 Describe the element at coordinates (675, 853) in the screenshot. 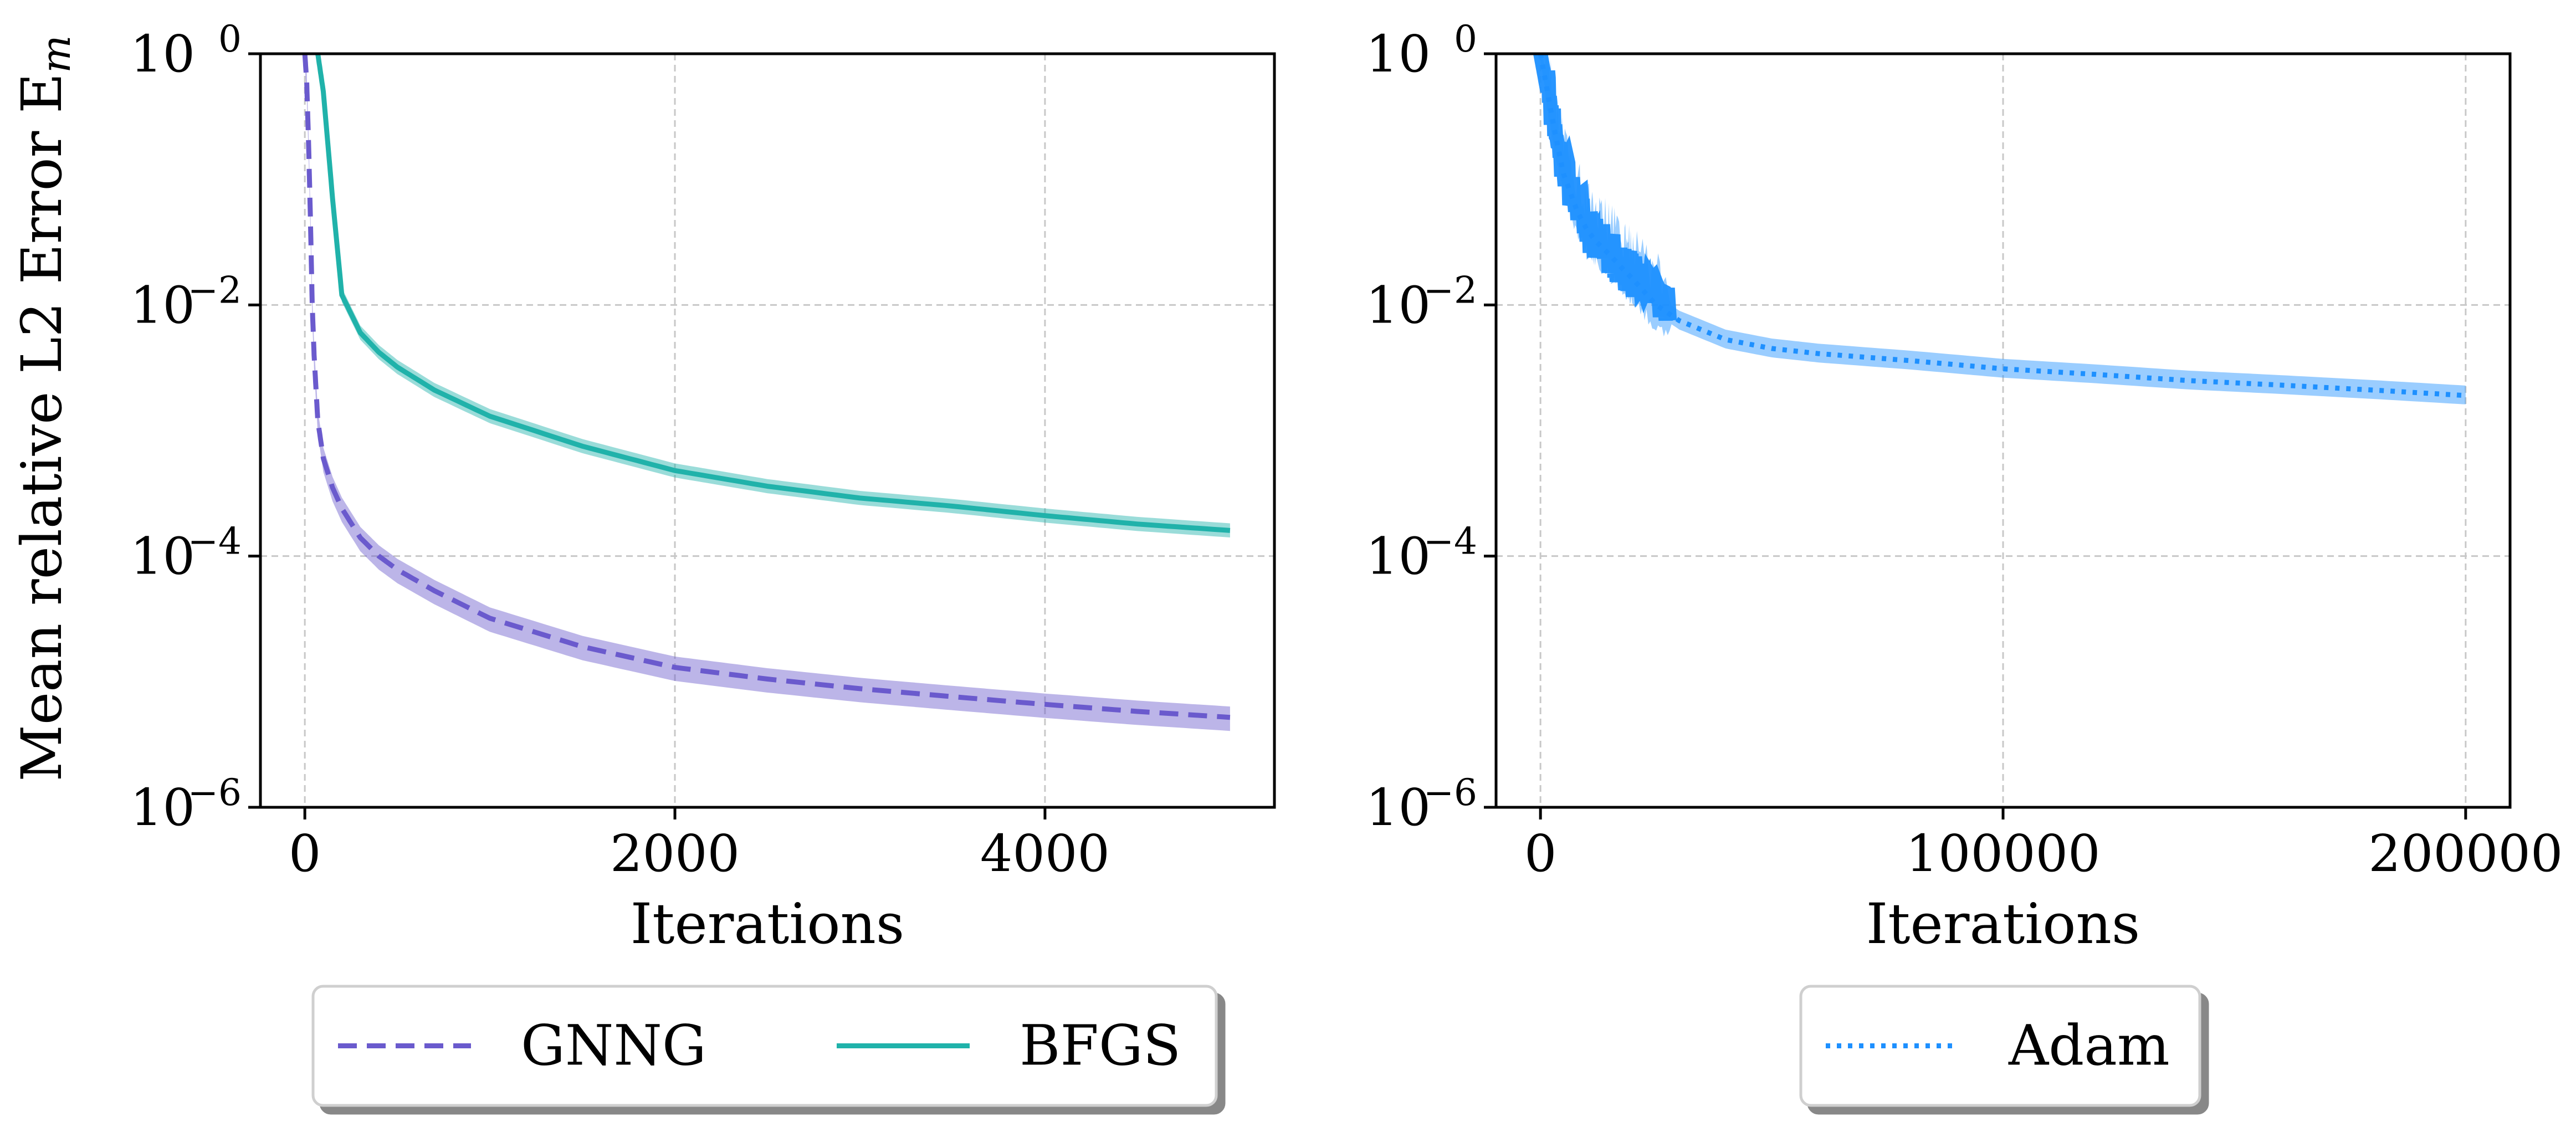

I see `x-tick-label: 2000` at that location.